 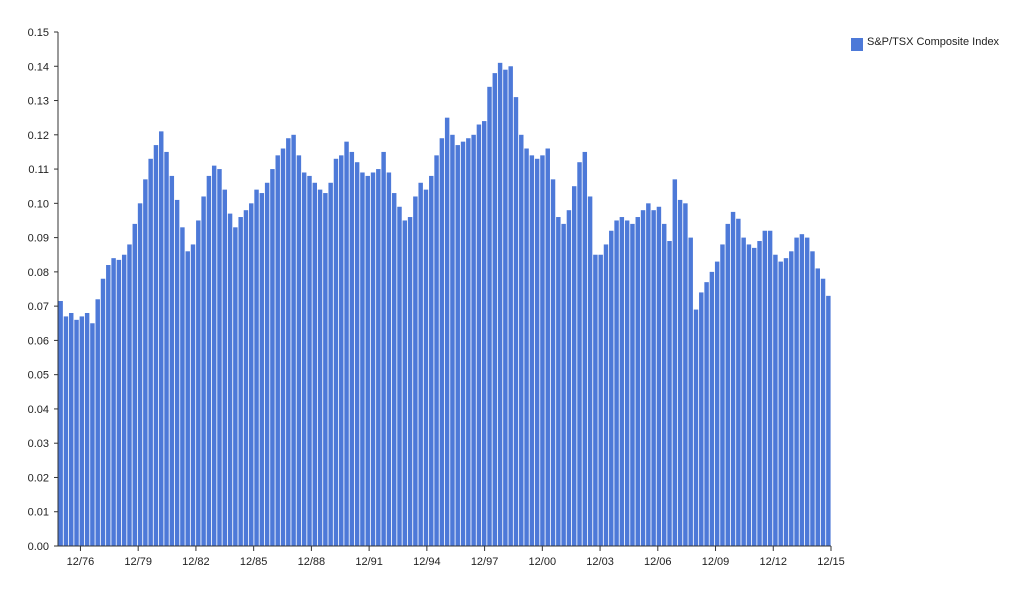 What do you see at coordinates (485, 562) in the screenshot?
I see `x-tick-label: 12/97` at bounding box center [485, 562].